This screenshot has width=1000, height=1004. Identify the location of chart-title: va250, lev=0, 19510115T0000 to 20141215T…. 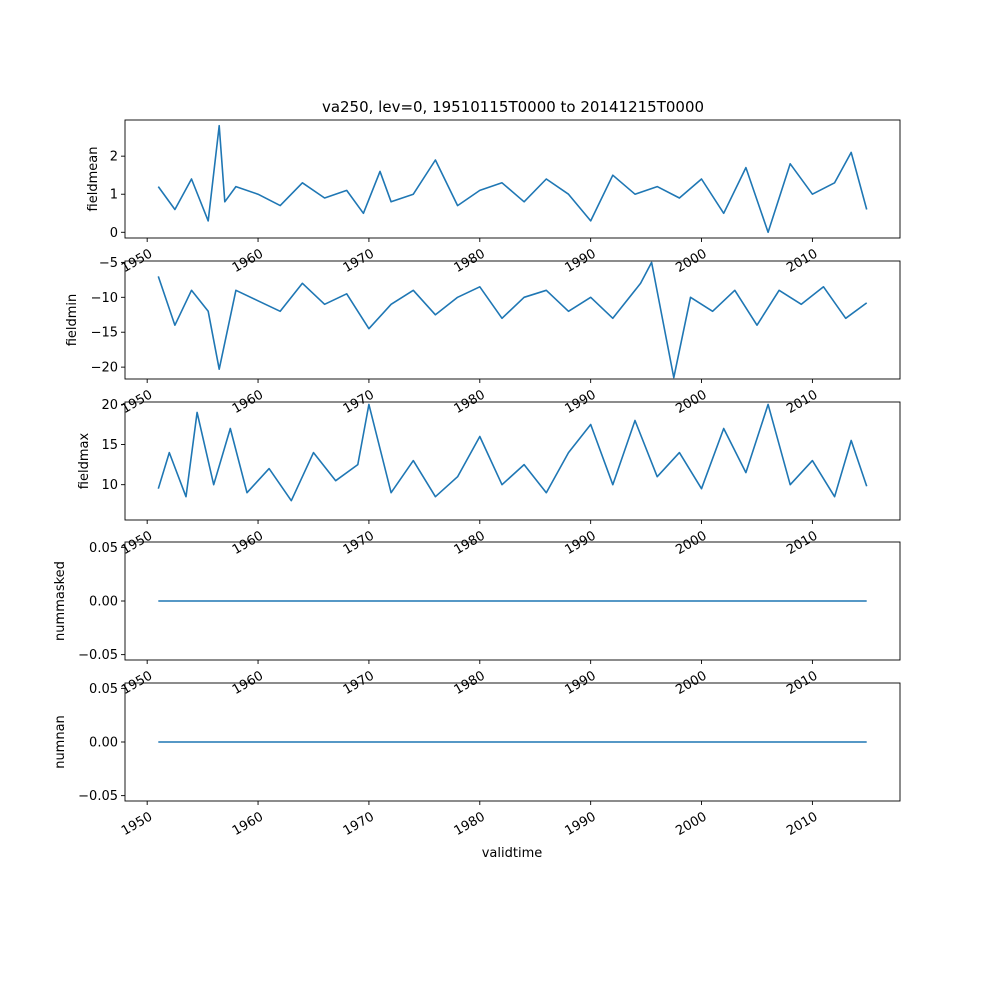
(513, 107).